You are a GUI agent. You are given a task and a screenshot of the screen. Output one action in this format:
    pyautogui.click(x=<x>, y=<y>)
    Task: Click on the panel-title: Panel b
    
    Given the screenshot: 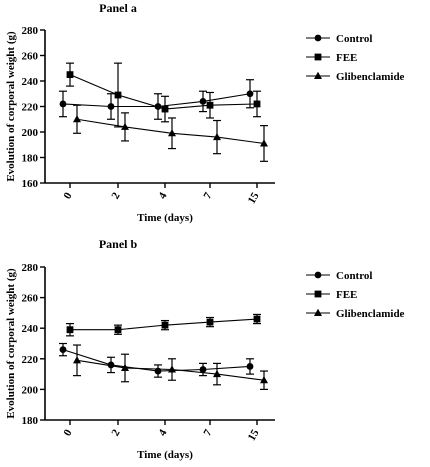 What is the action you would take?
    pyautogui.click(x=118, y=244)
    